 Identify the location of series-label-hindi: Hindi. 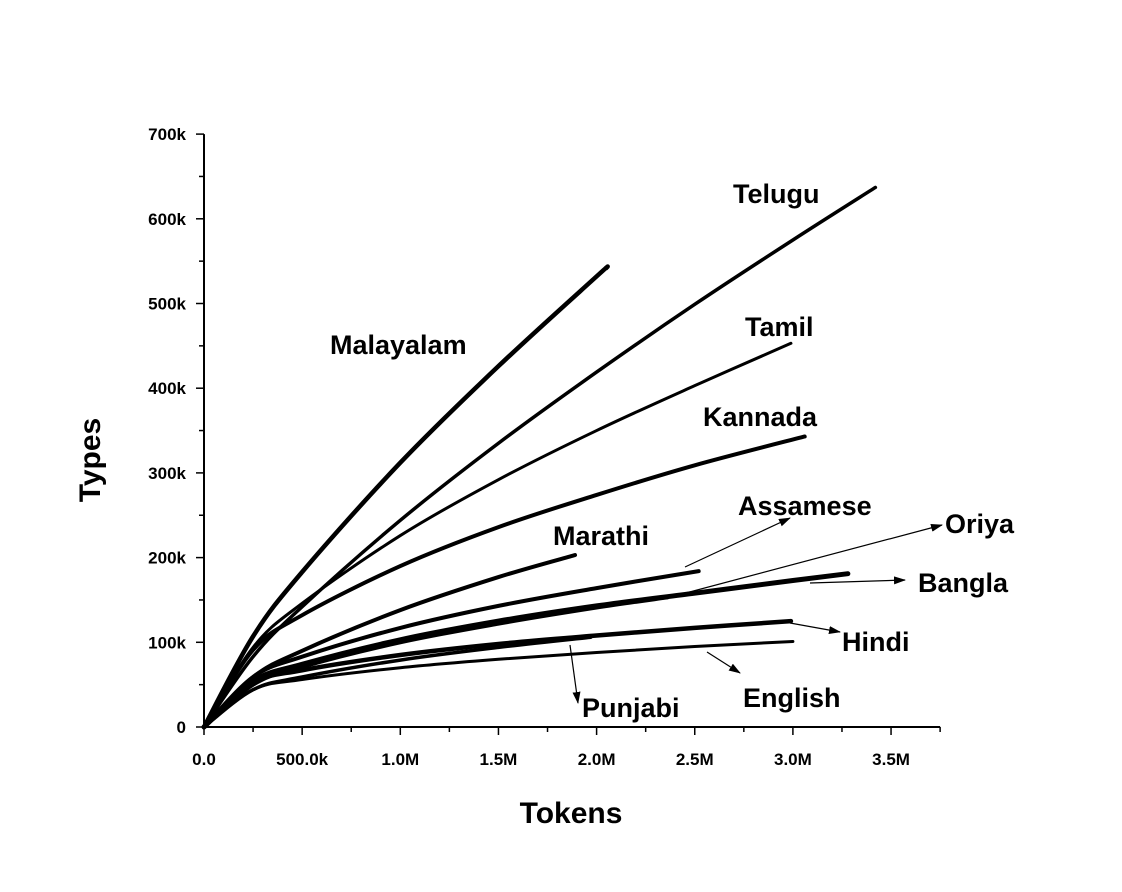
(876, 642).